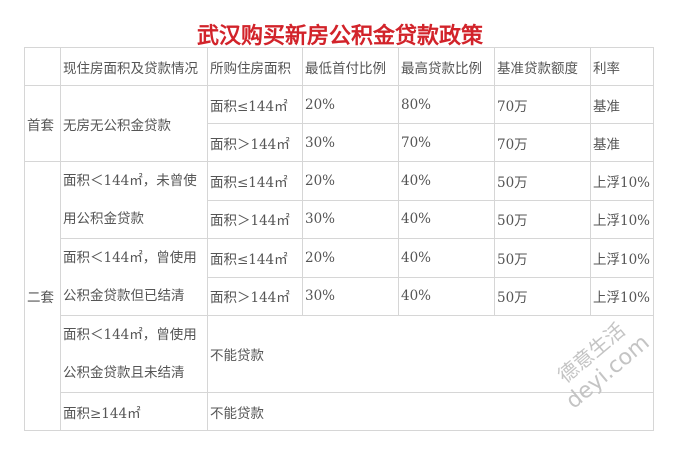  I want to click on group-first: 首套, so click(42, 123).